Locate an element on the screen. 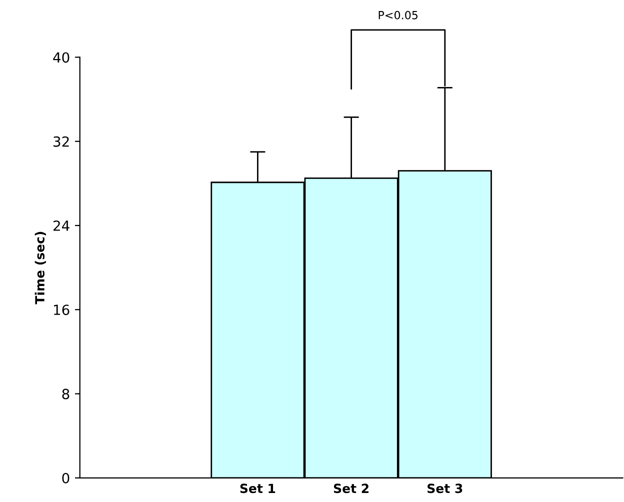 The height and width of the screenshot is (502, 624). x-tick-label: Set 3 is located at coordinates (445, 489).